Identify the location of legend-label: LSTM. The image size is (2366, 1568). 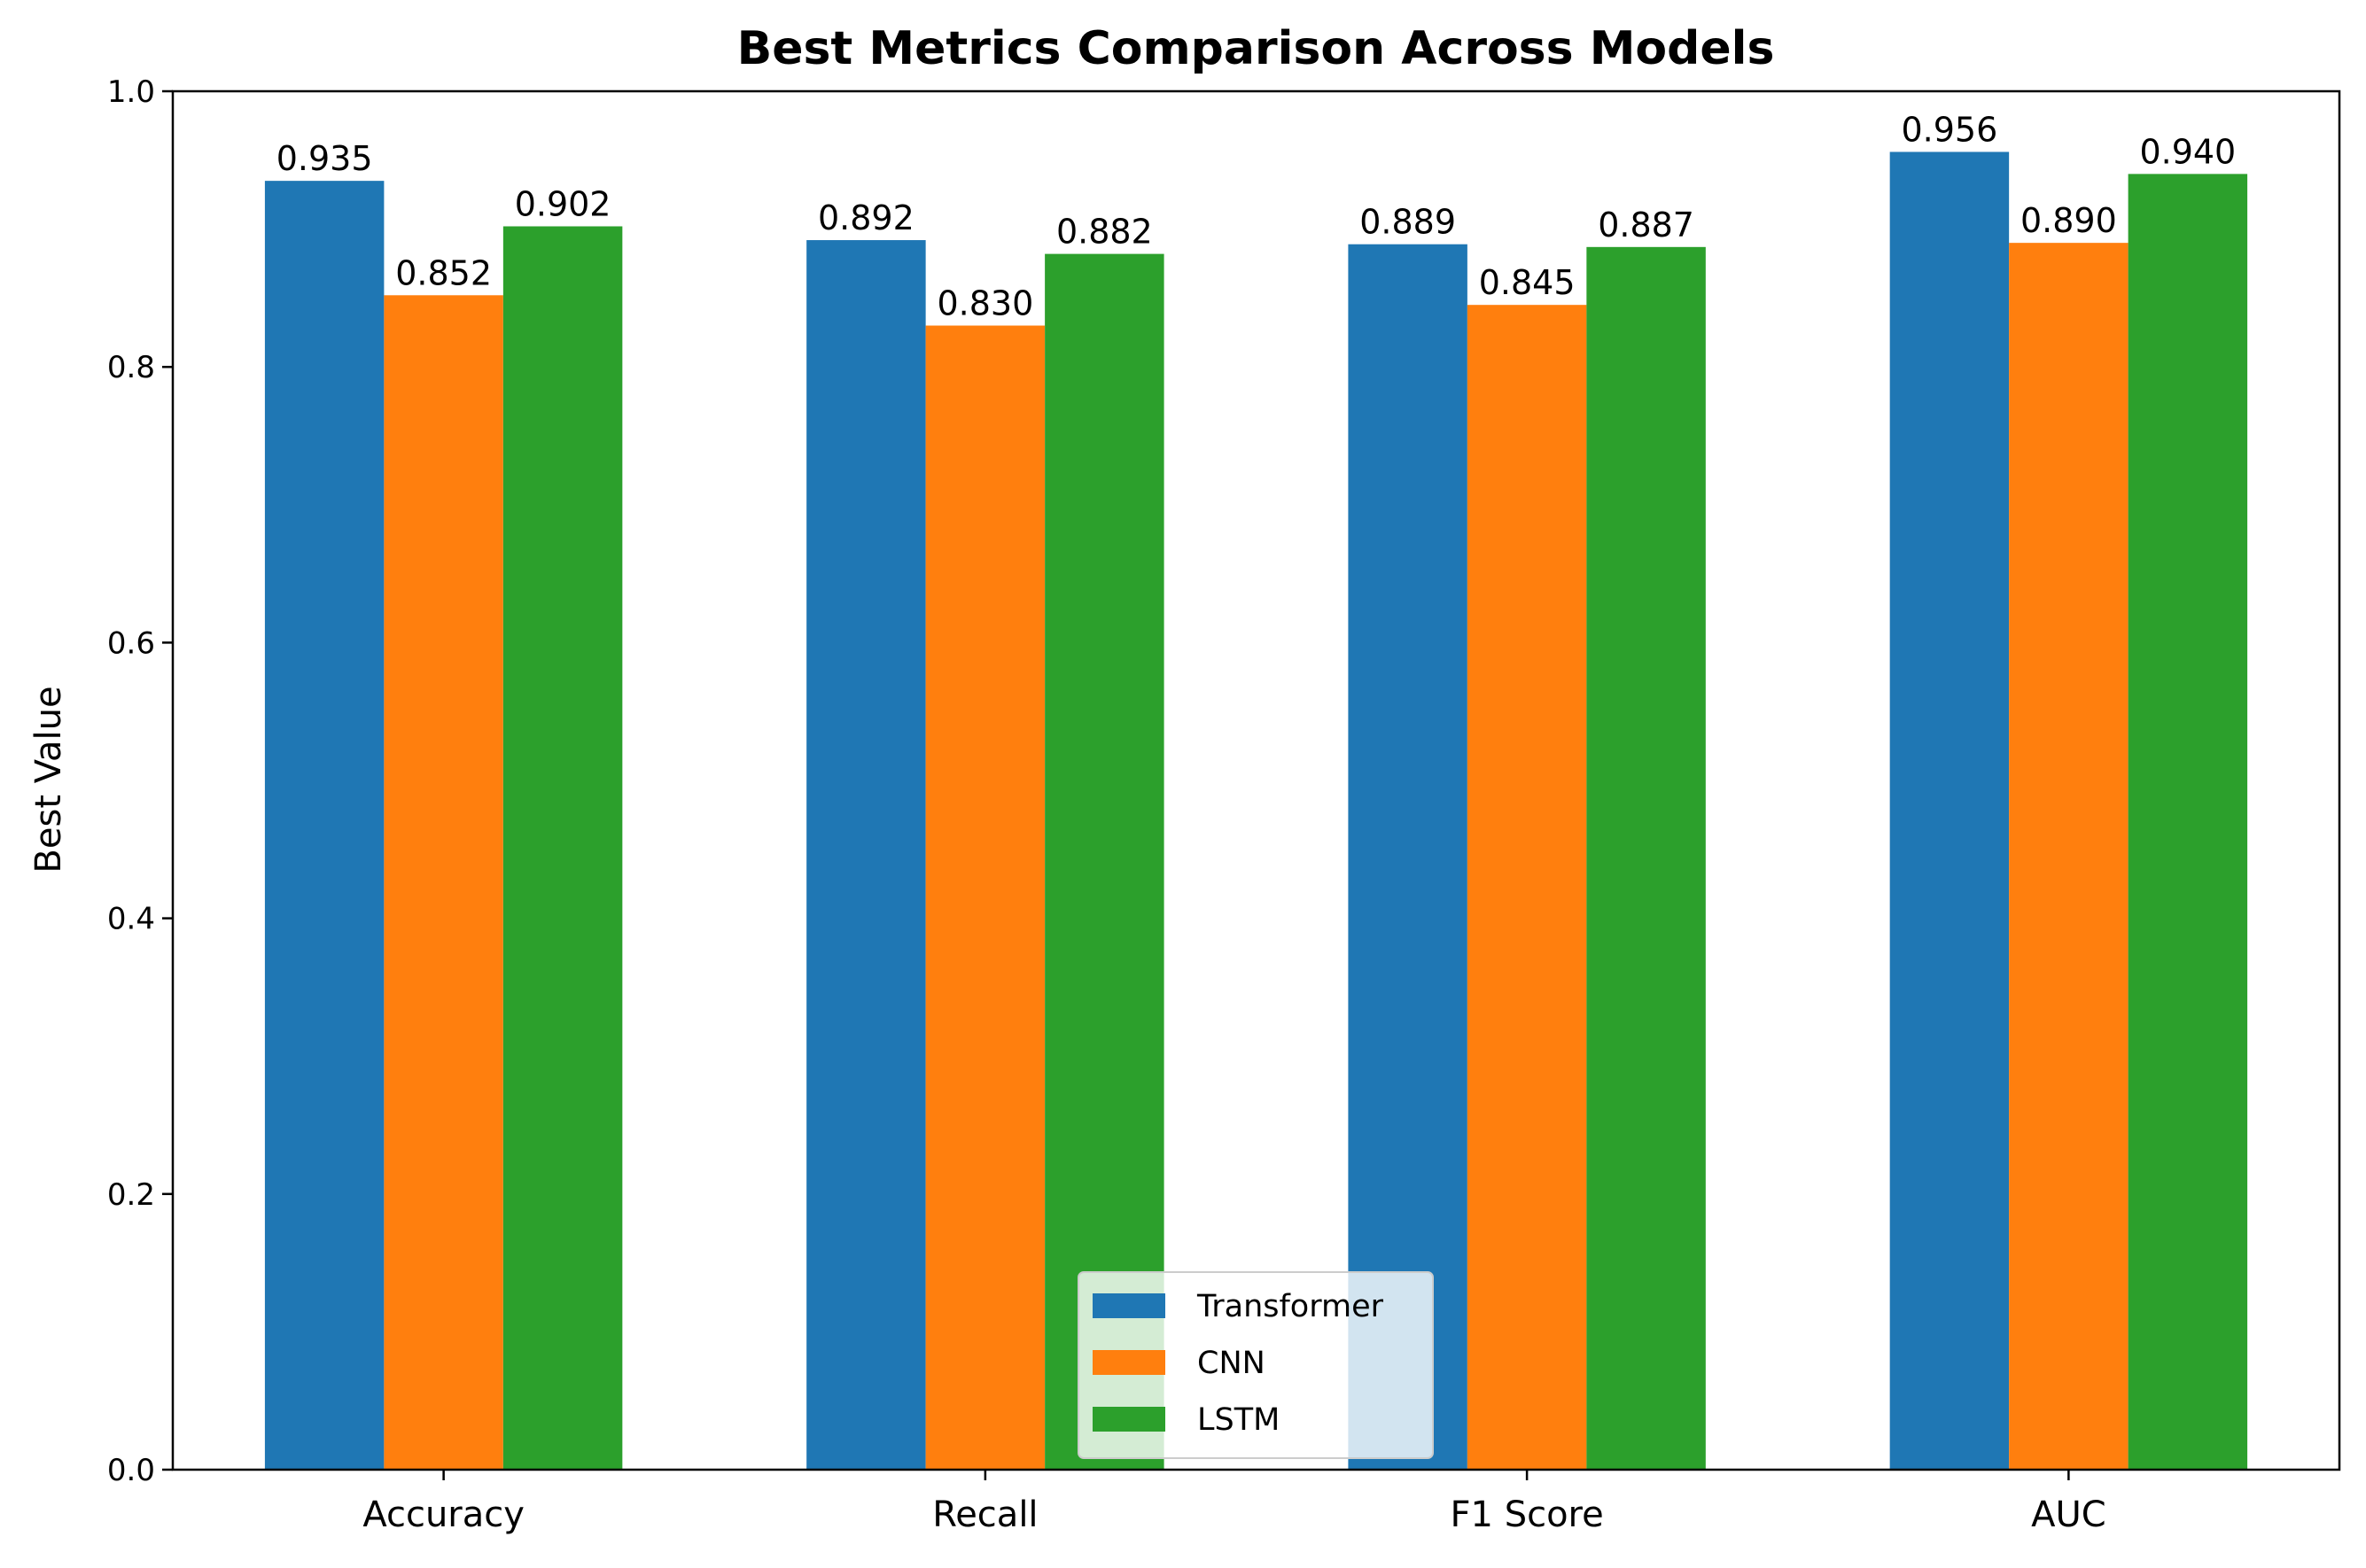
(1238, 1420).